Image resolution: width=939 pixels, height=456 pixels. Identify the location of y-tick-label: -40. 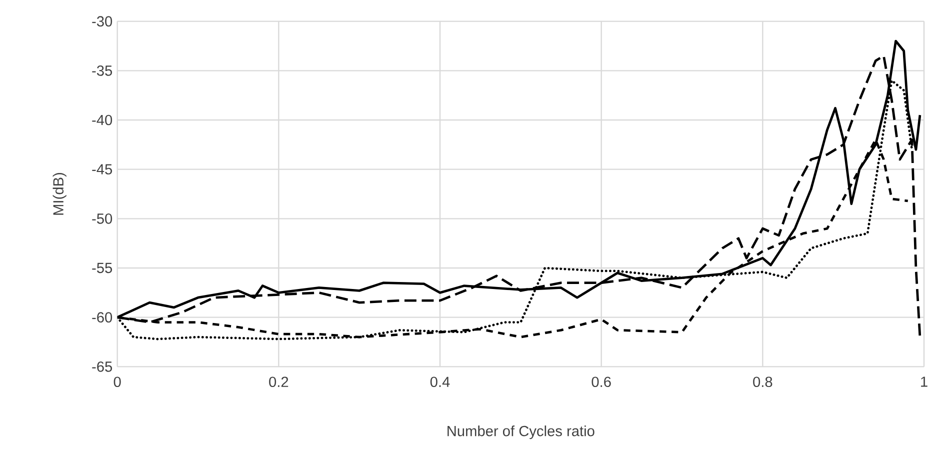
(102, 120).